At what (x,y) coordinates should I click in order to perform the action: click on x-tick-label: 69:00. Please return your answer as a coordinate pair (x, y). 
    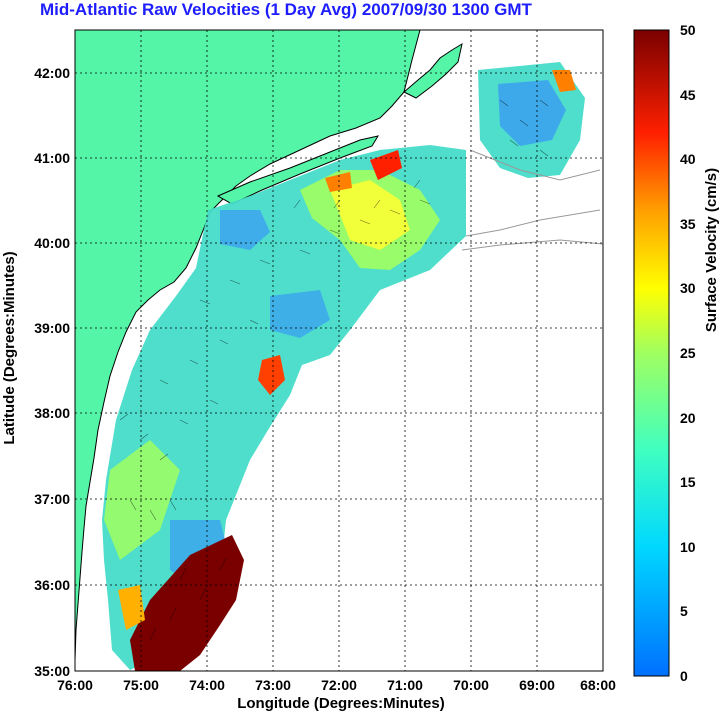
    Looking at the image, I should click on (537, 685).